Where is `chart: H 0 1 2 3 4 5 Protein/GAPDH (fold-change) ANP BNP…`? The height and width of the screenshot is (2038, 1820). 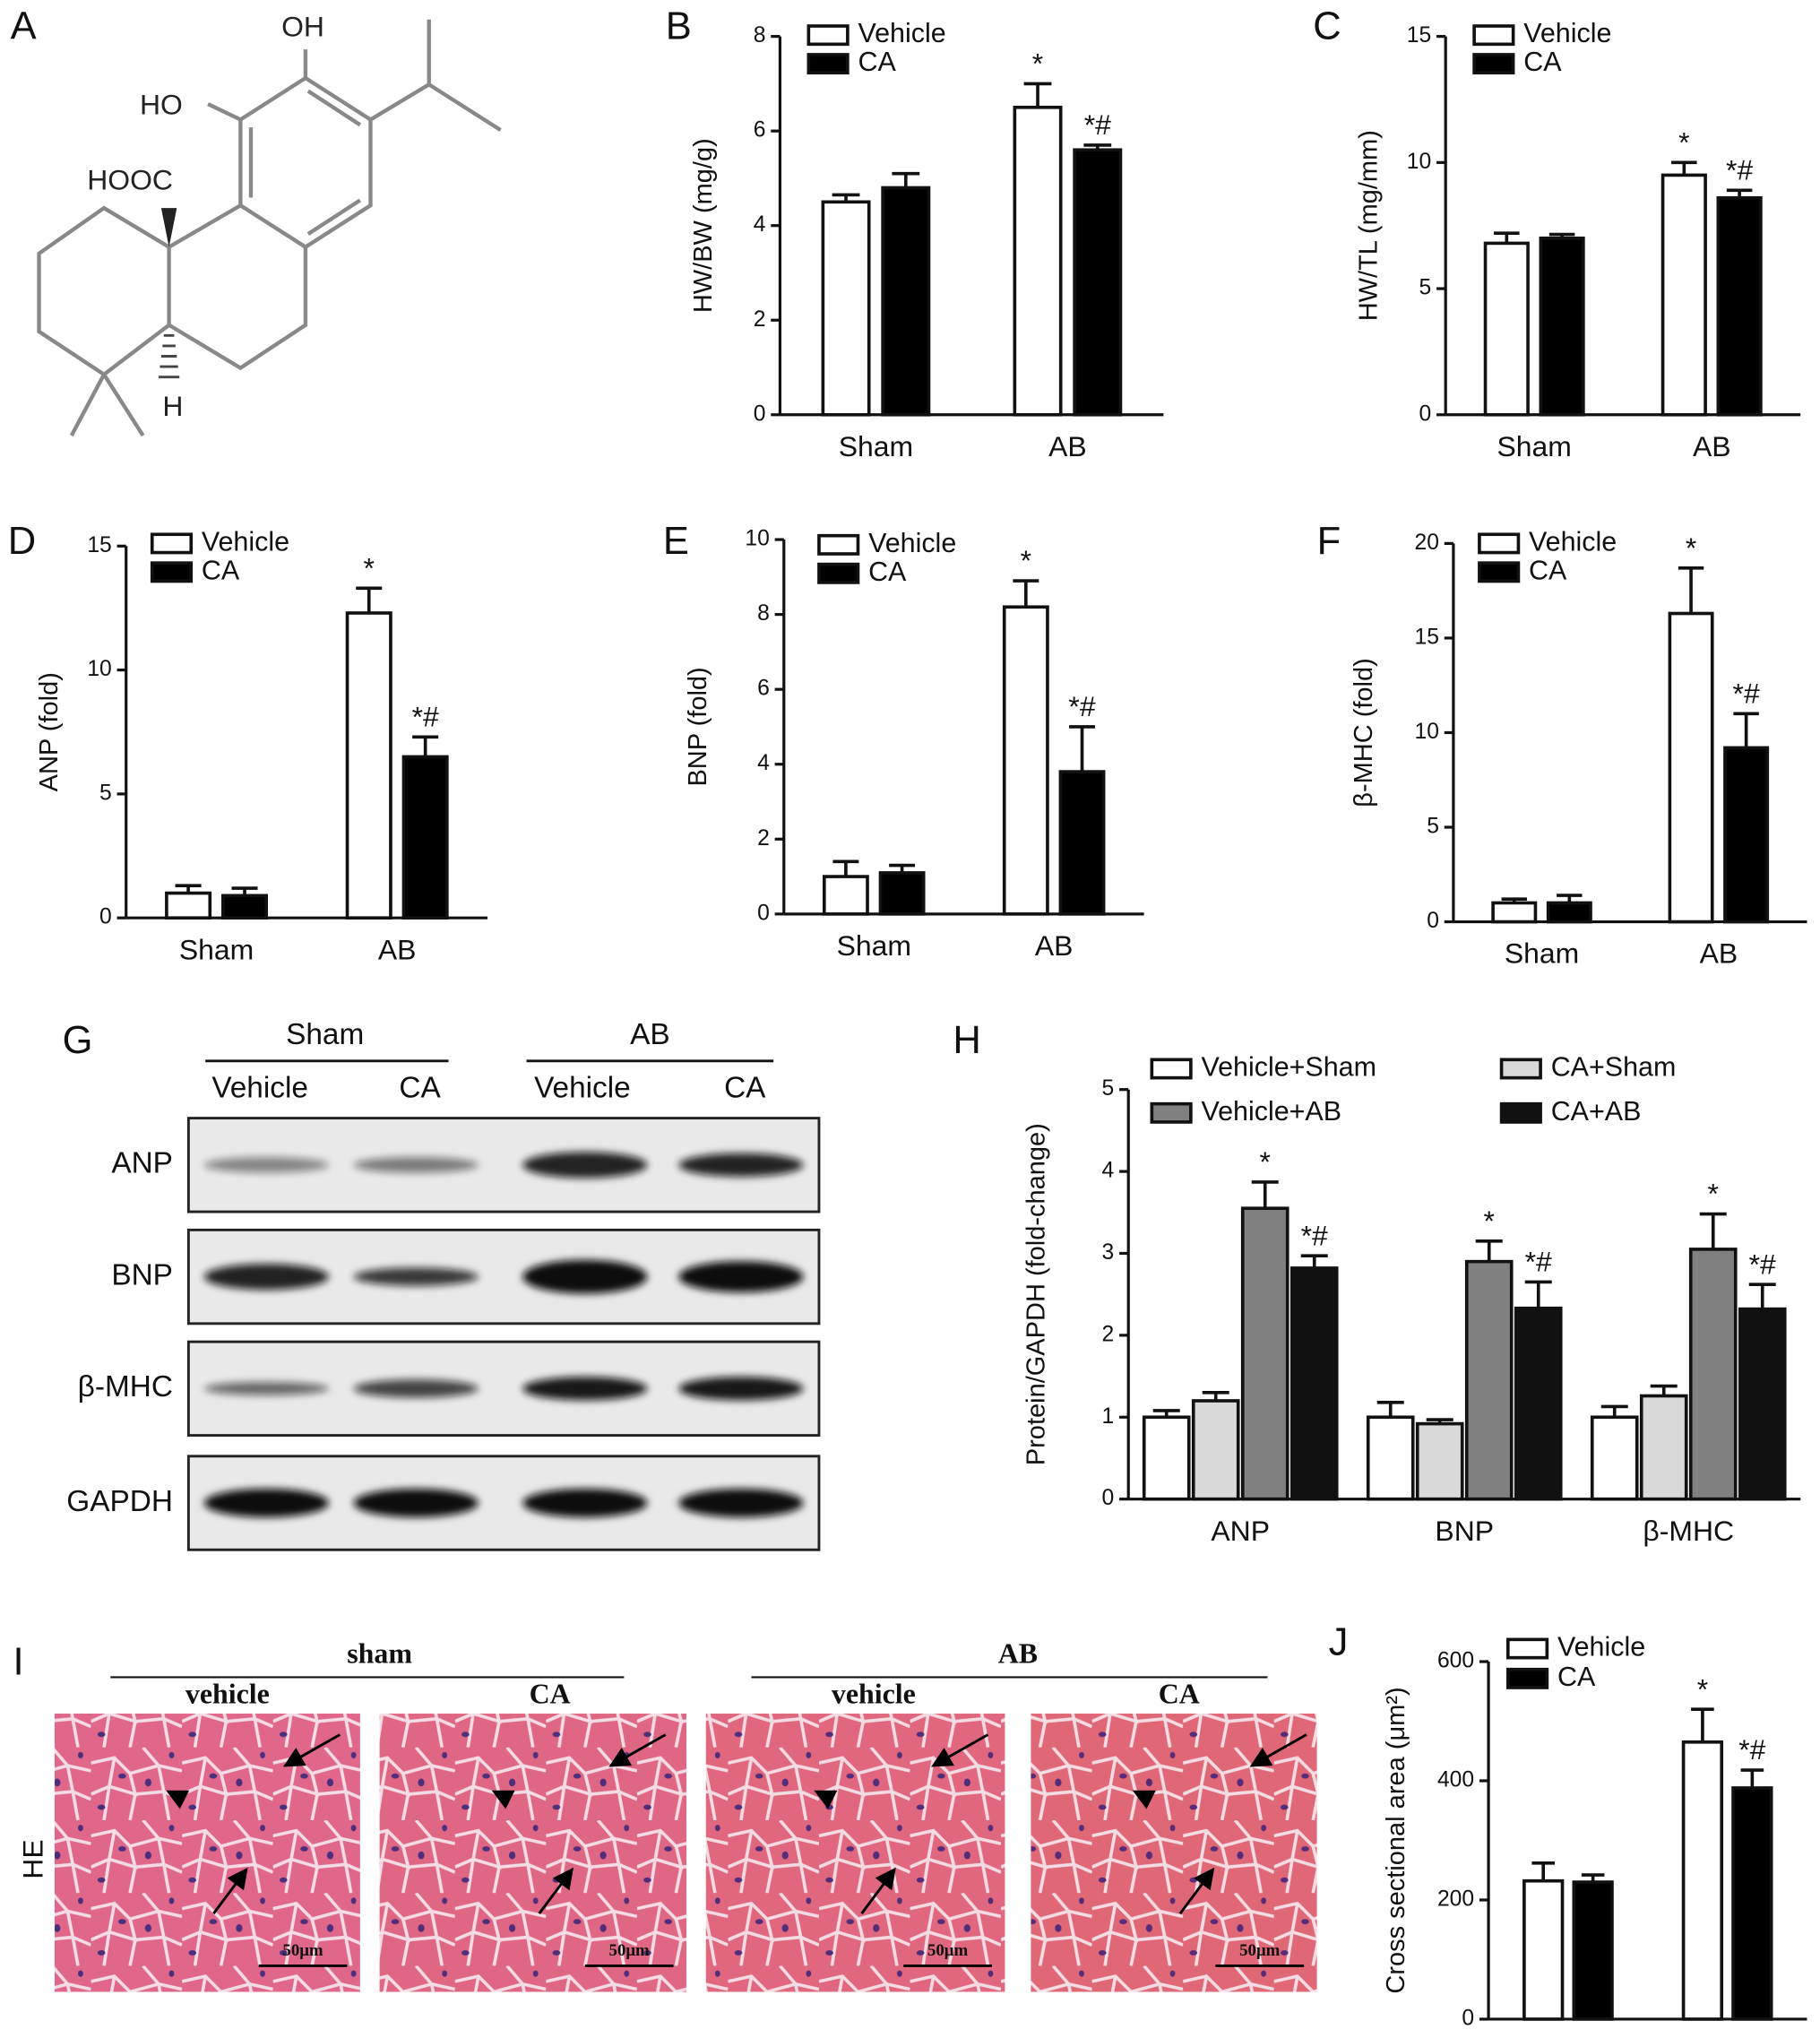 chart: H 0 1 2 3 4 5 Protein/GAPDH (fold-change) ANP BNP… is located at coordinates (1377, 1283).